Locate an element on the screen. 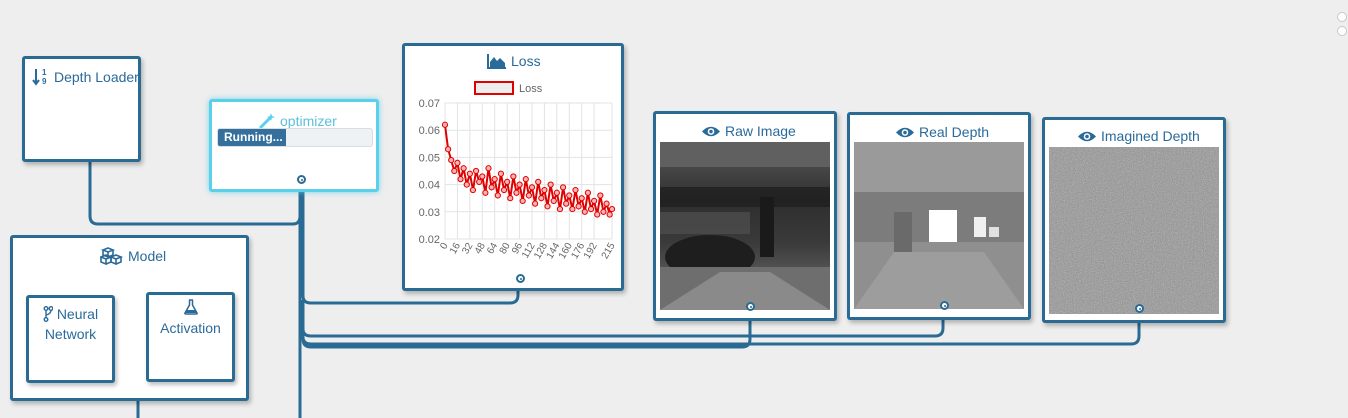 The image size is (1348, 418). model-title: Model is located at coordinates (147, 256).